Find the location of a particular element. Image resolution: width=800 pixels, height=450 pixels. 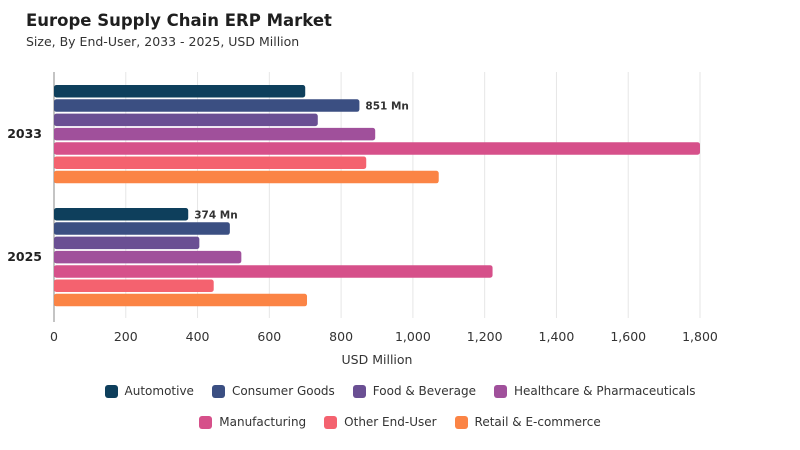

legend-item: Healthcare & Pharmaceuticals is located at coordinates (594, 391).